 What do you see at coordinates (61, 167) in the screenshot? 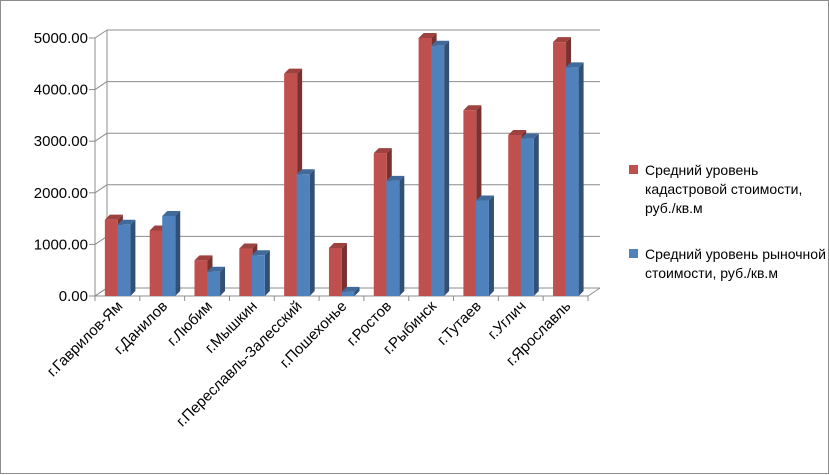
I see `y-axis-ticks: 0.00 1000.00 2000.00 3000.00 4000.00 5000.00` at bounding box center [61, 167].